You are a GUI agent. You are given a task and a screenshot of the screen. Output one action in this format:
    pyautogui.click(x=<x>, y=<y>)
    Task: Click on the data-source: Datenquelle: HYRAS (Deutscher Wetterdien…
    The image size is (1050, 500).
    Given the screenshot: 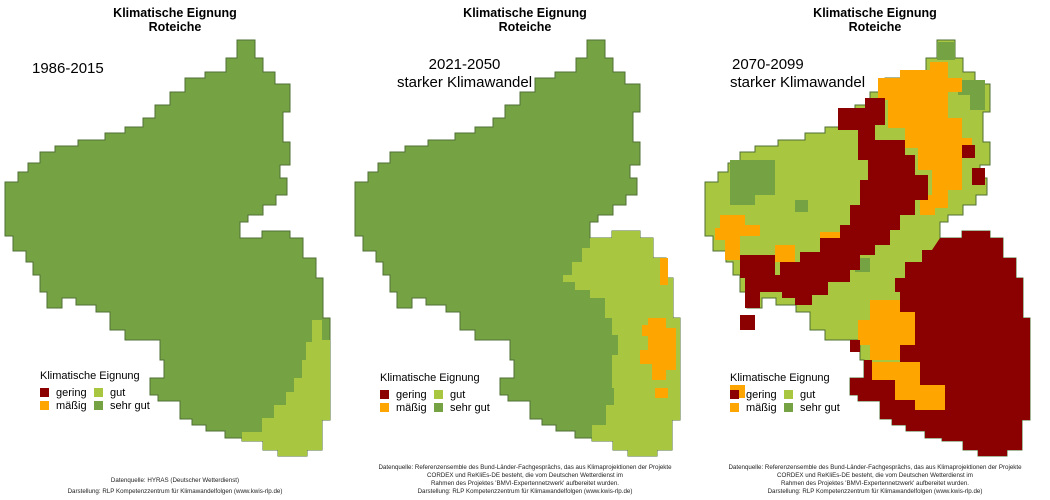 What is the action you would take?
    pyautogui.click(x=175, y=480)
    